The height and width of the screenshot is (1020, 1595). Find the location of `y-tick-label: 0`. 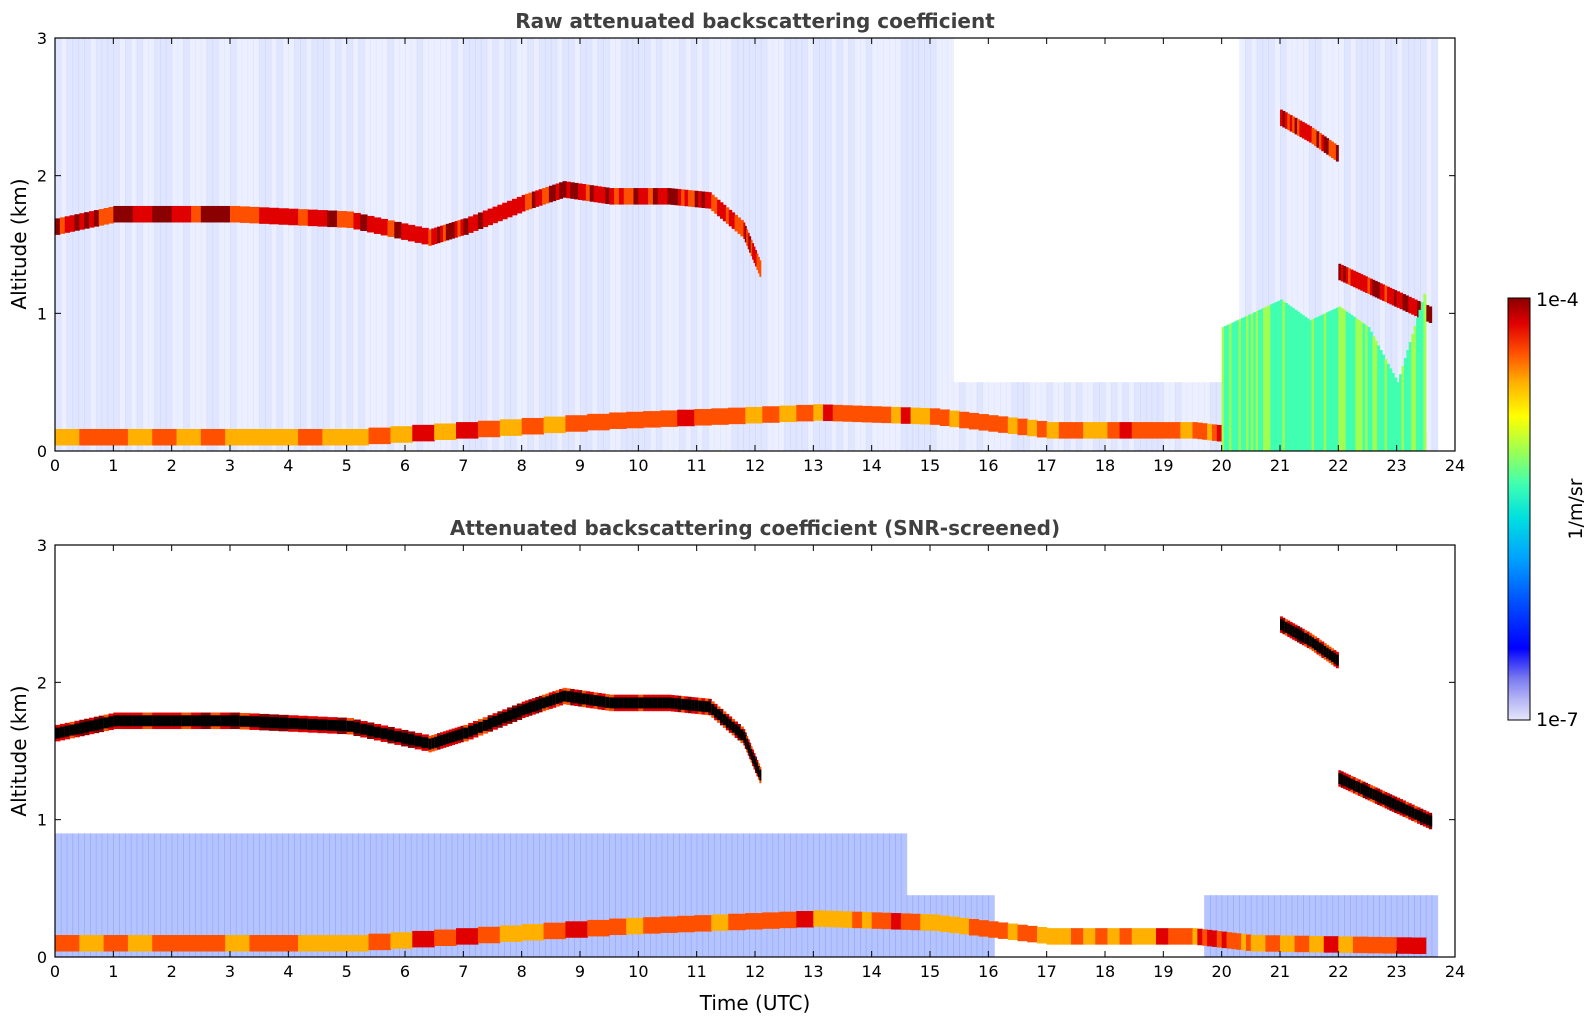

y-tick-label: 0 is located at coordinates (42, 451).